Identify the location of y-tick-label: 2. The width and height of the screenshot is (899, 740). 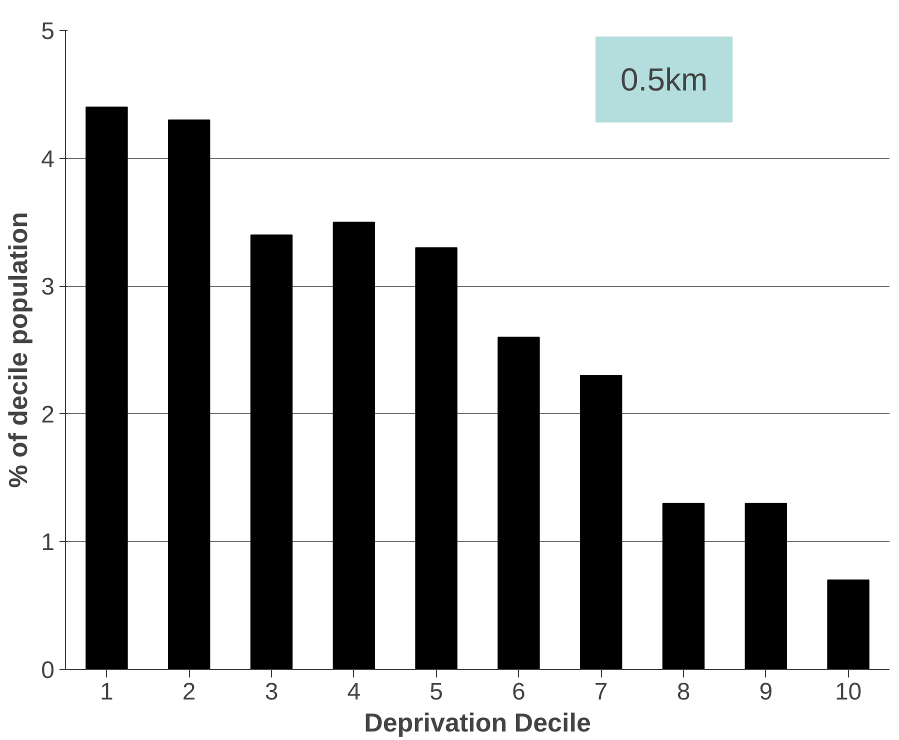
(48, 414).